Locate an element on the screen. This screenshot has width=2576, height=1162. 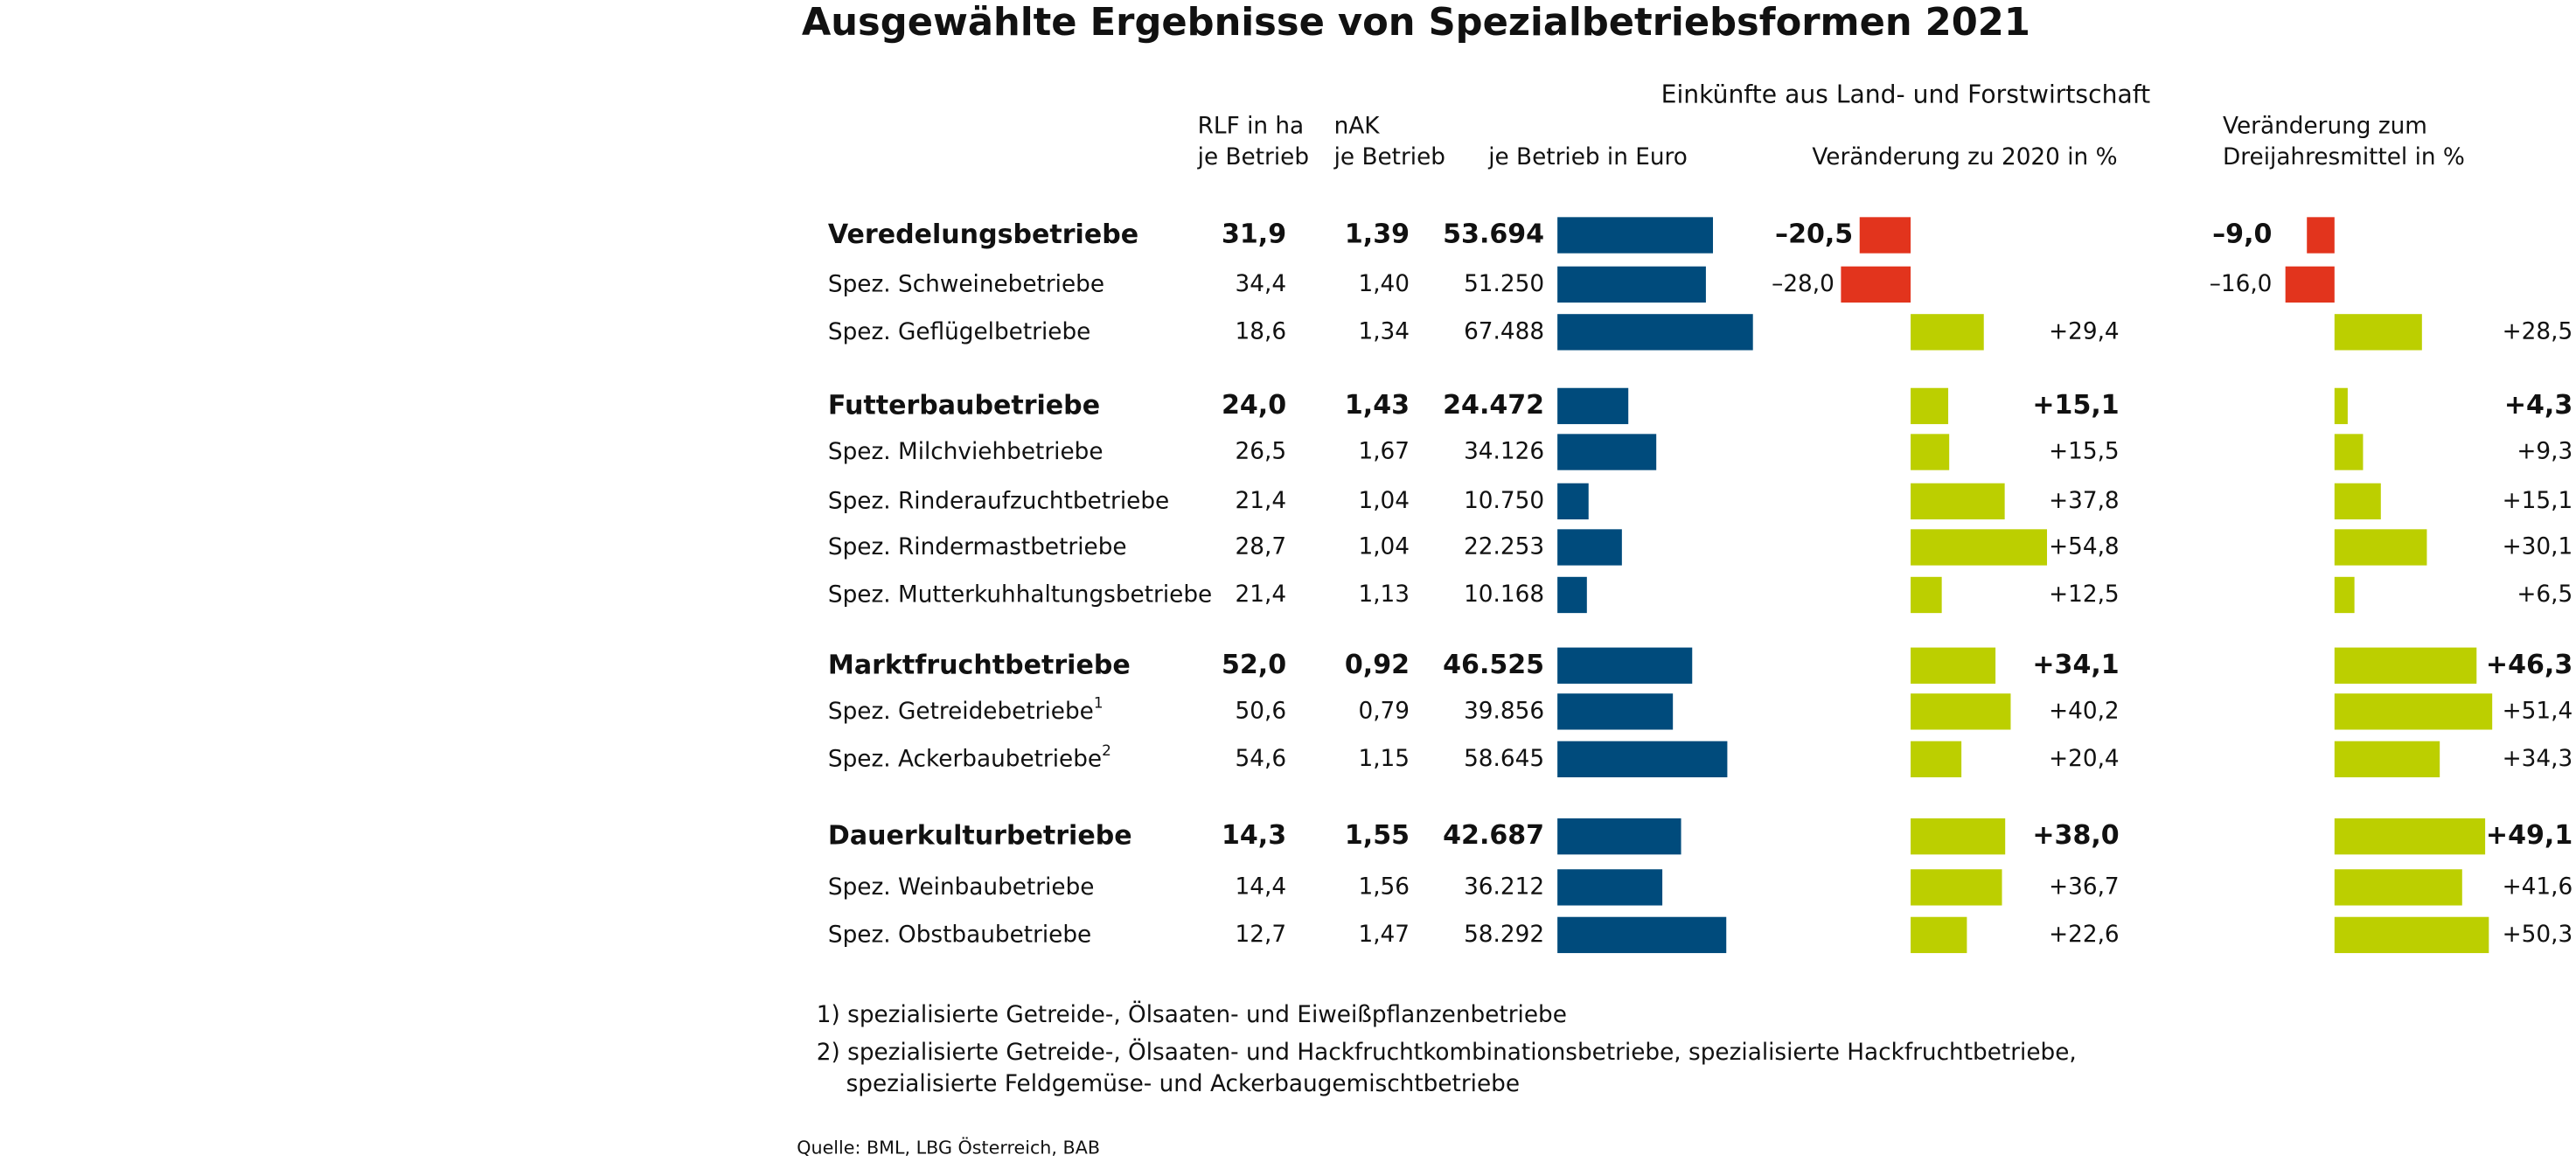
value-label: –28,0 is located at coordinates (1803, 284).